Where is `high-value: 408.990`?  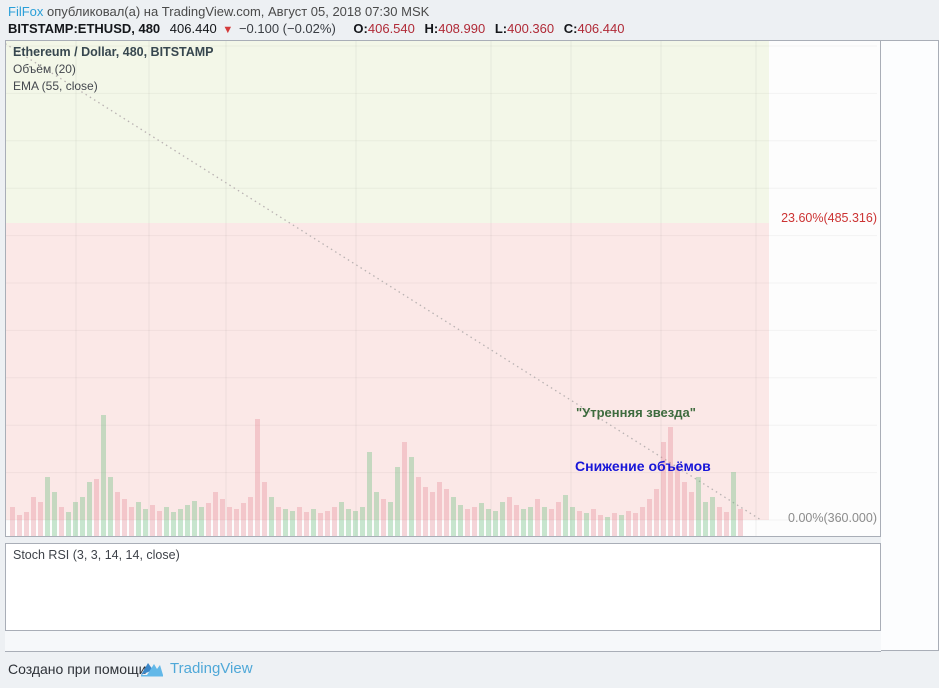
high-value: 408.990 is located at coordinates (462, 28).